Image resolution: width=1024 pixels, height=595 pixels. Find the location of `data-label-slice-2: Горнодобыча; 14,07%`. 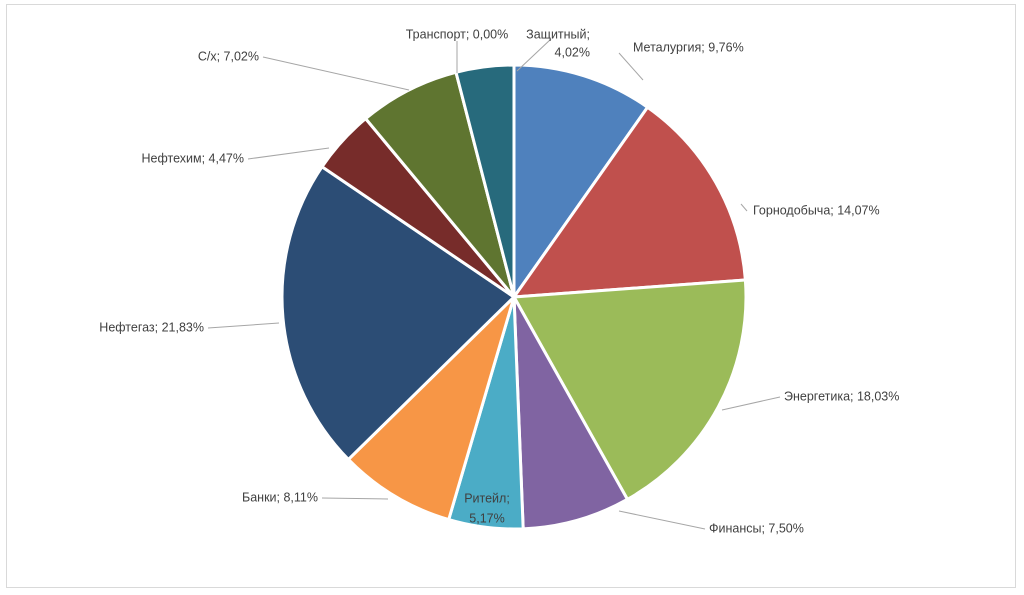

data-label-slice-2: Горнодобыча; 14,07% is located at coordinates (816, 210).